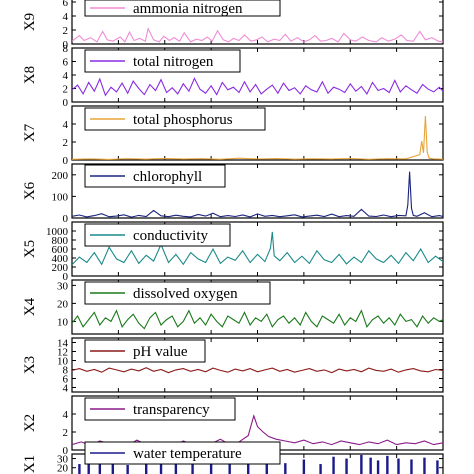  What do you see at coordinates (170, 236) in the screenshot?
I see `legend-entry: conductivity` at bounding box center [170, 236].